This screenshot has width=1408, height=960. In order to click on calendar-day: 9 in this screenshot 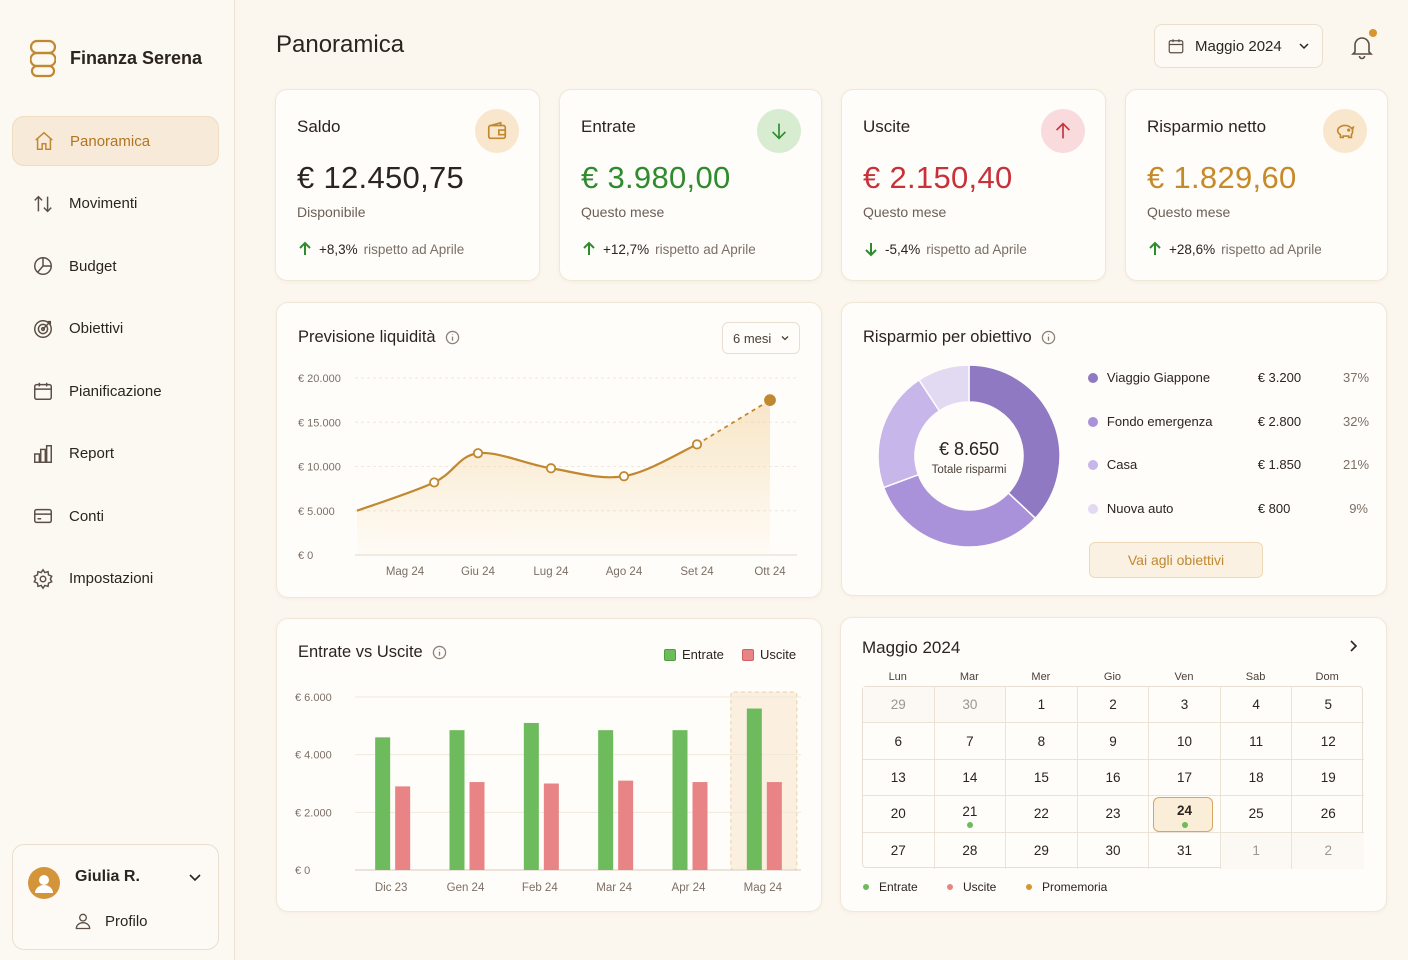, I will do `click(1113, 741)`.